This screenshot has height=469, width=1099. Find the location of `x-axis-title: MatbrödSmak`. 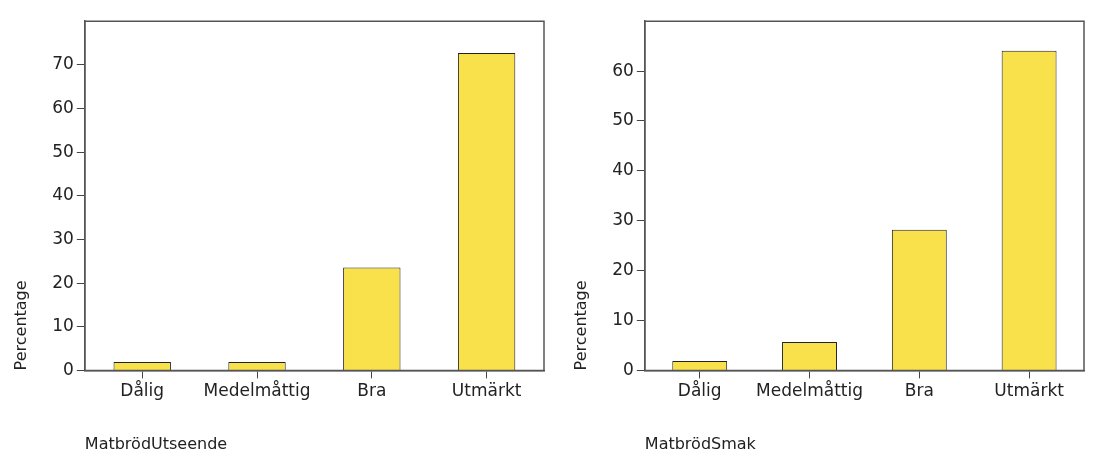

x-axis-title: MatbrödSmak is located at coordinates (700, 443).